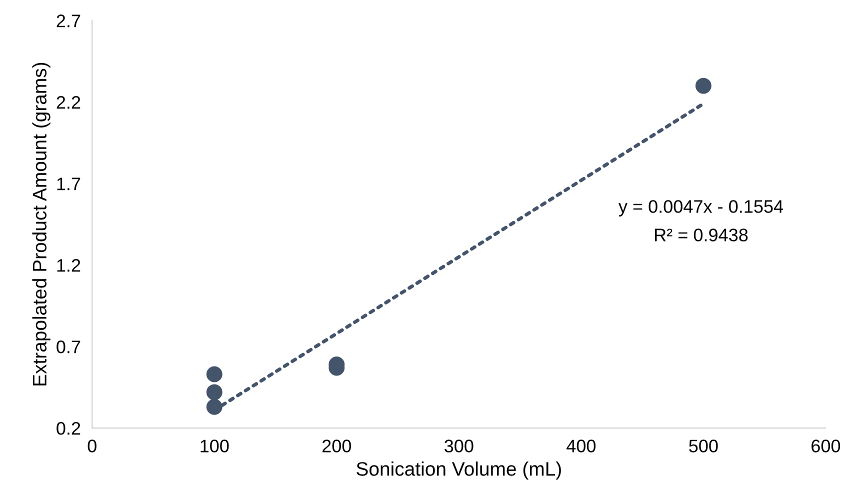 The image size is (853, 503). I want to click on annotation: R² = 0.9438, so click(701, 235).